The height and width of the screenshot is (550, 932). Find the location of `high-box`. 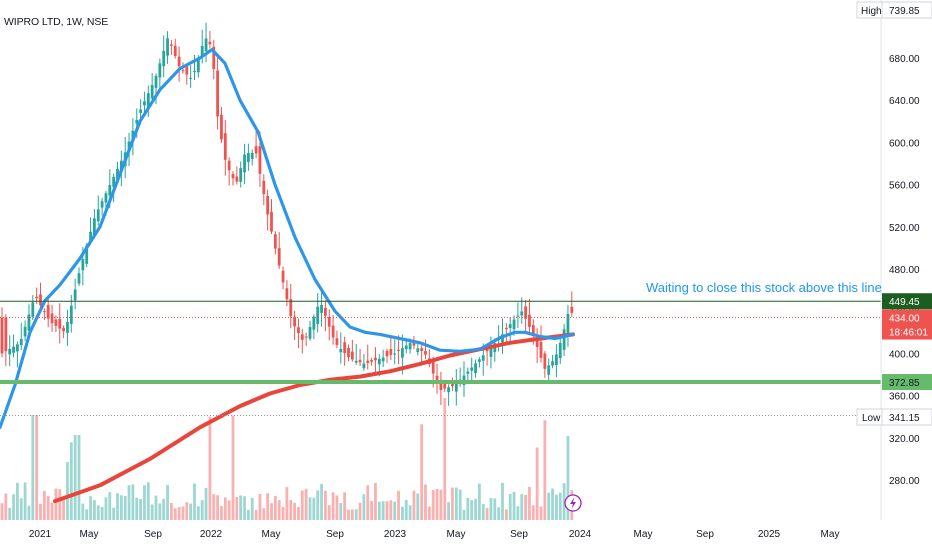

high-box is located at coordinates (906, 10).